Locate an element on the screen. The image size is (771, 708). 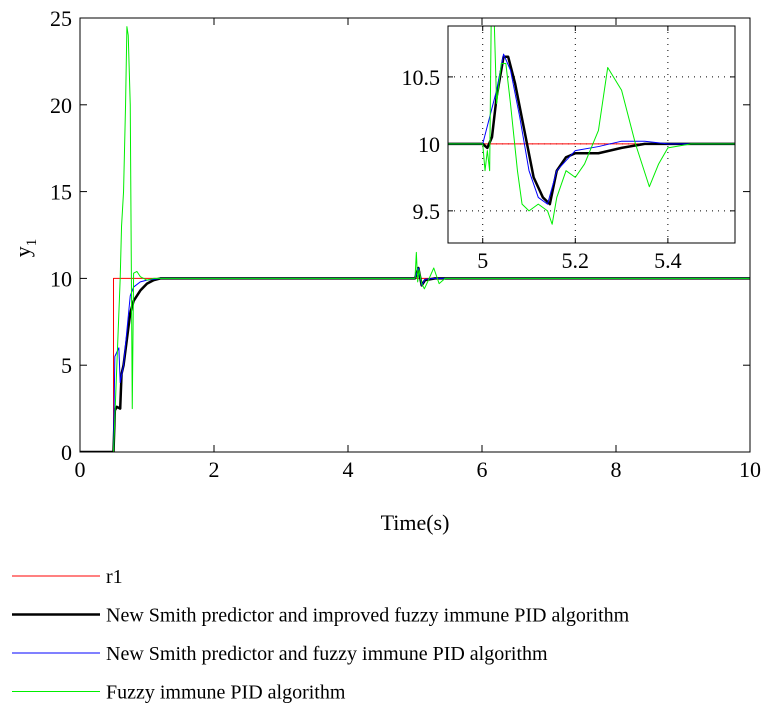
y-tick-label: 25 is located at coordinates (61, 18).